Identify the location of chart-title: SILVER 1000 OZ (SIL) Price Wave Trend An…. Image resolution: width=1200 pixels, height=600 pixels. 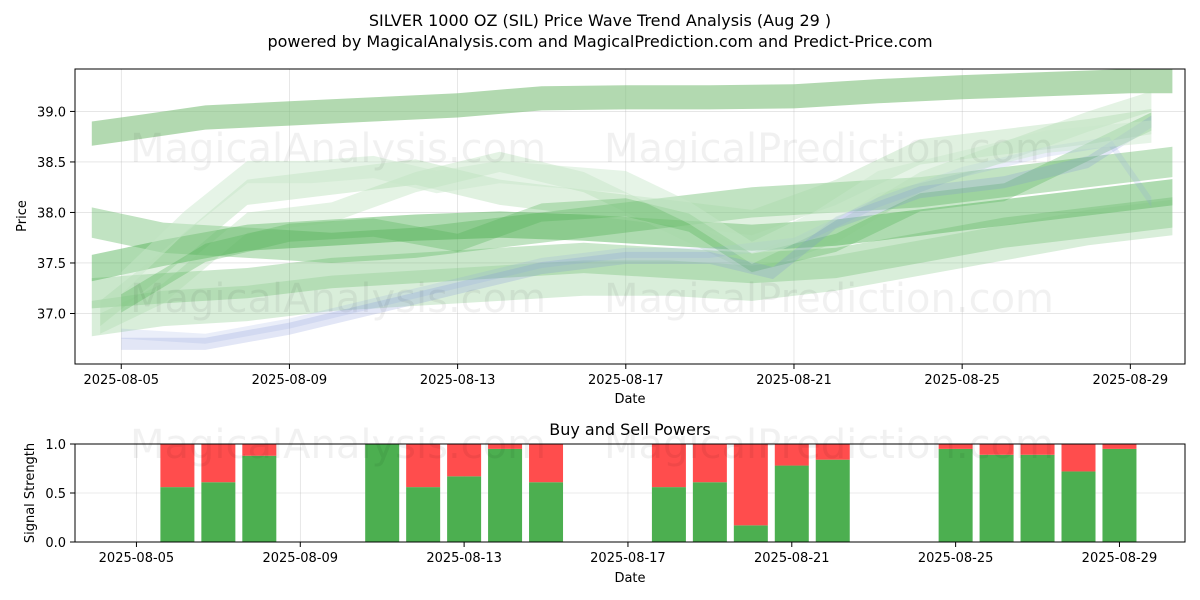
(600, 20).